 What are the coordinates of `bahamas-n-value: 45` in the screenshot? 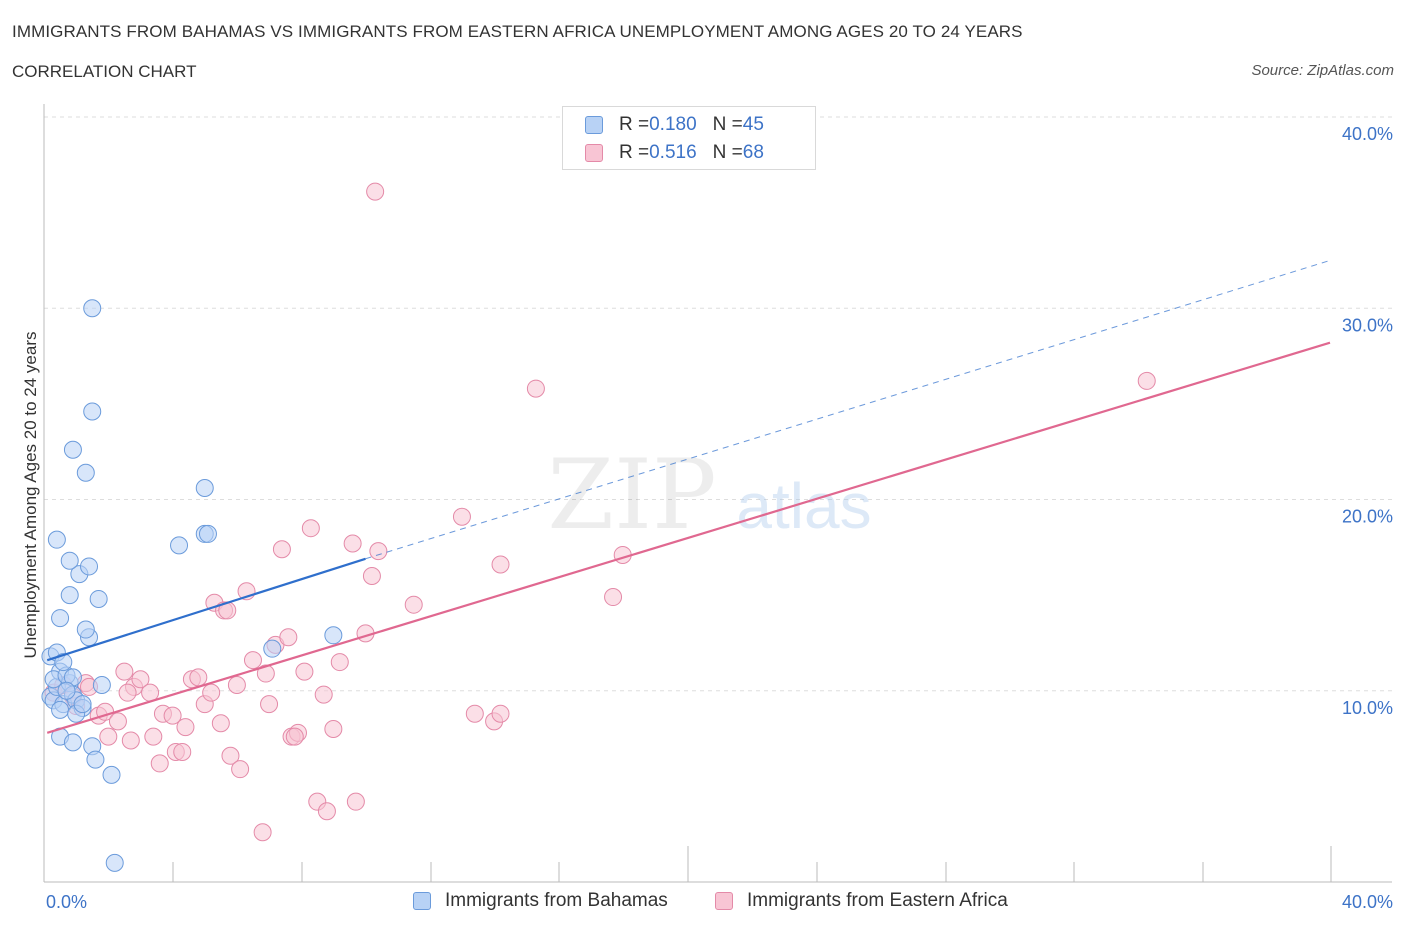 It's located at (753, 124).